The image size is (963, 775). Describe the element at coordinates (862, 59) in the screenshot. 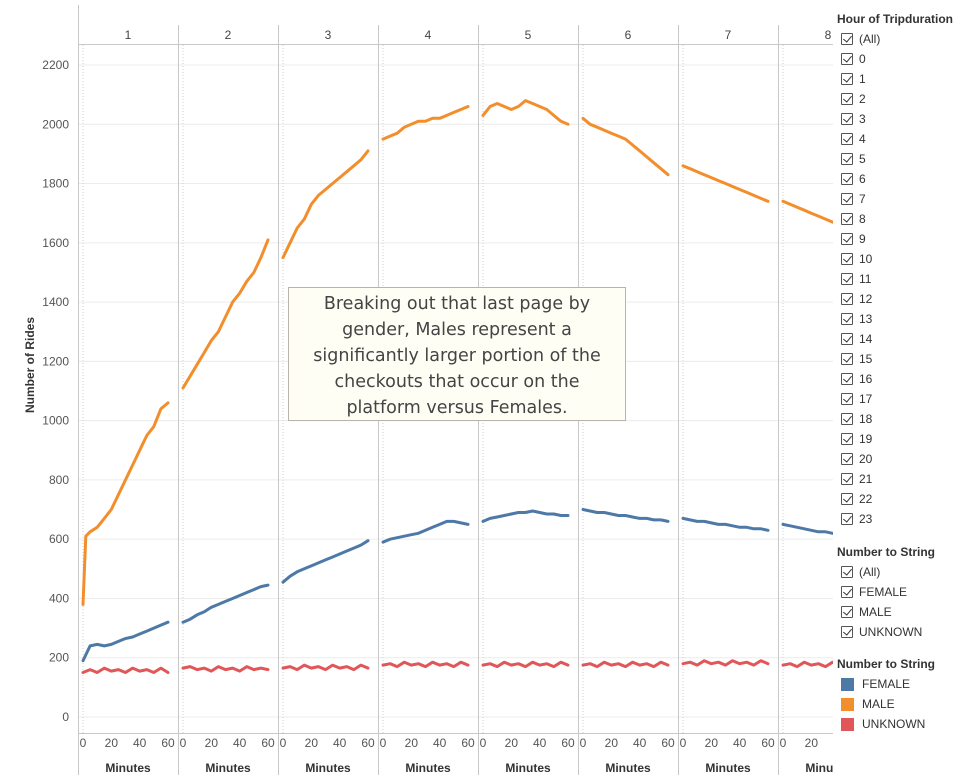

I see `hour-filter-label: 0` at that location.